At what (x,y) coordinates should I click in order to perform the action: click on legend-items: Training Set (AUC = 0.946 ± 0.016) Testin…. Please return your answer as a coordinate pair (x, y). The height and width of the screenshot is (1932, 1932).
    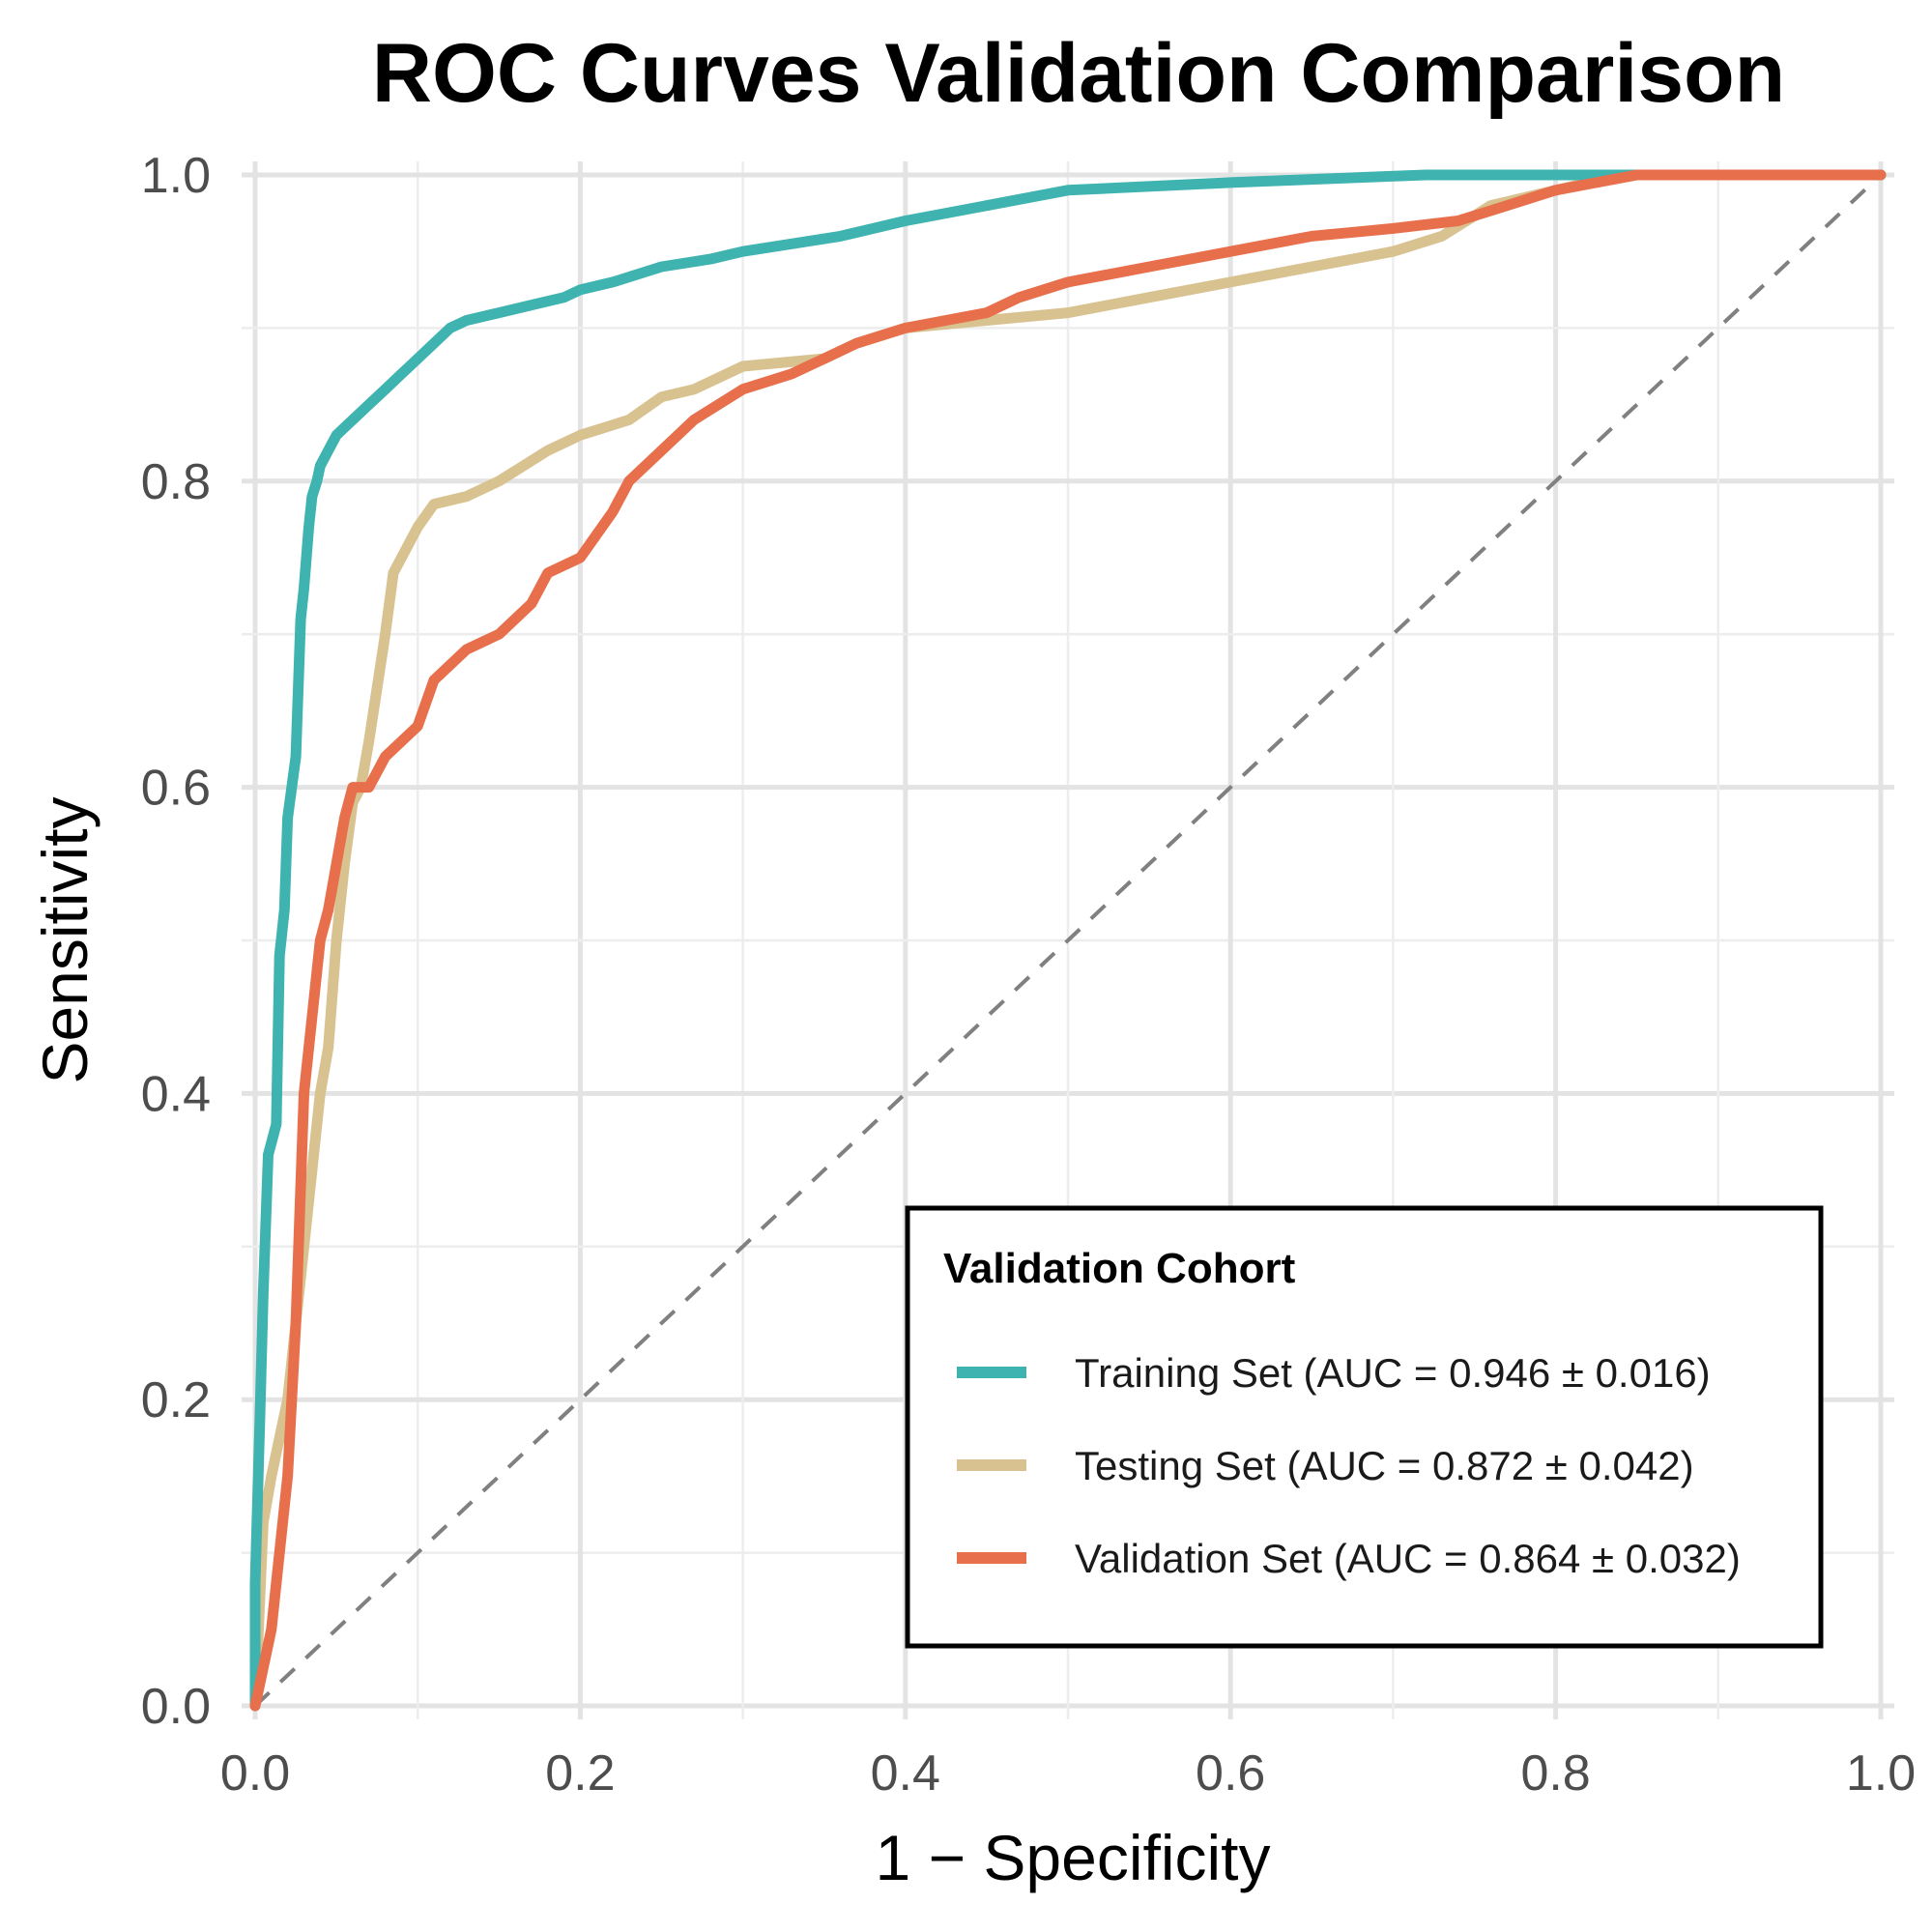
    Looking at the image, I should click on (1349, 1465).